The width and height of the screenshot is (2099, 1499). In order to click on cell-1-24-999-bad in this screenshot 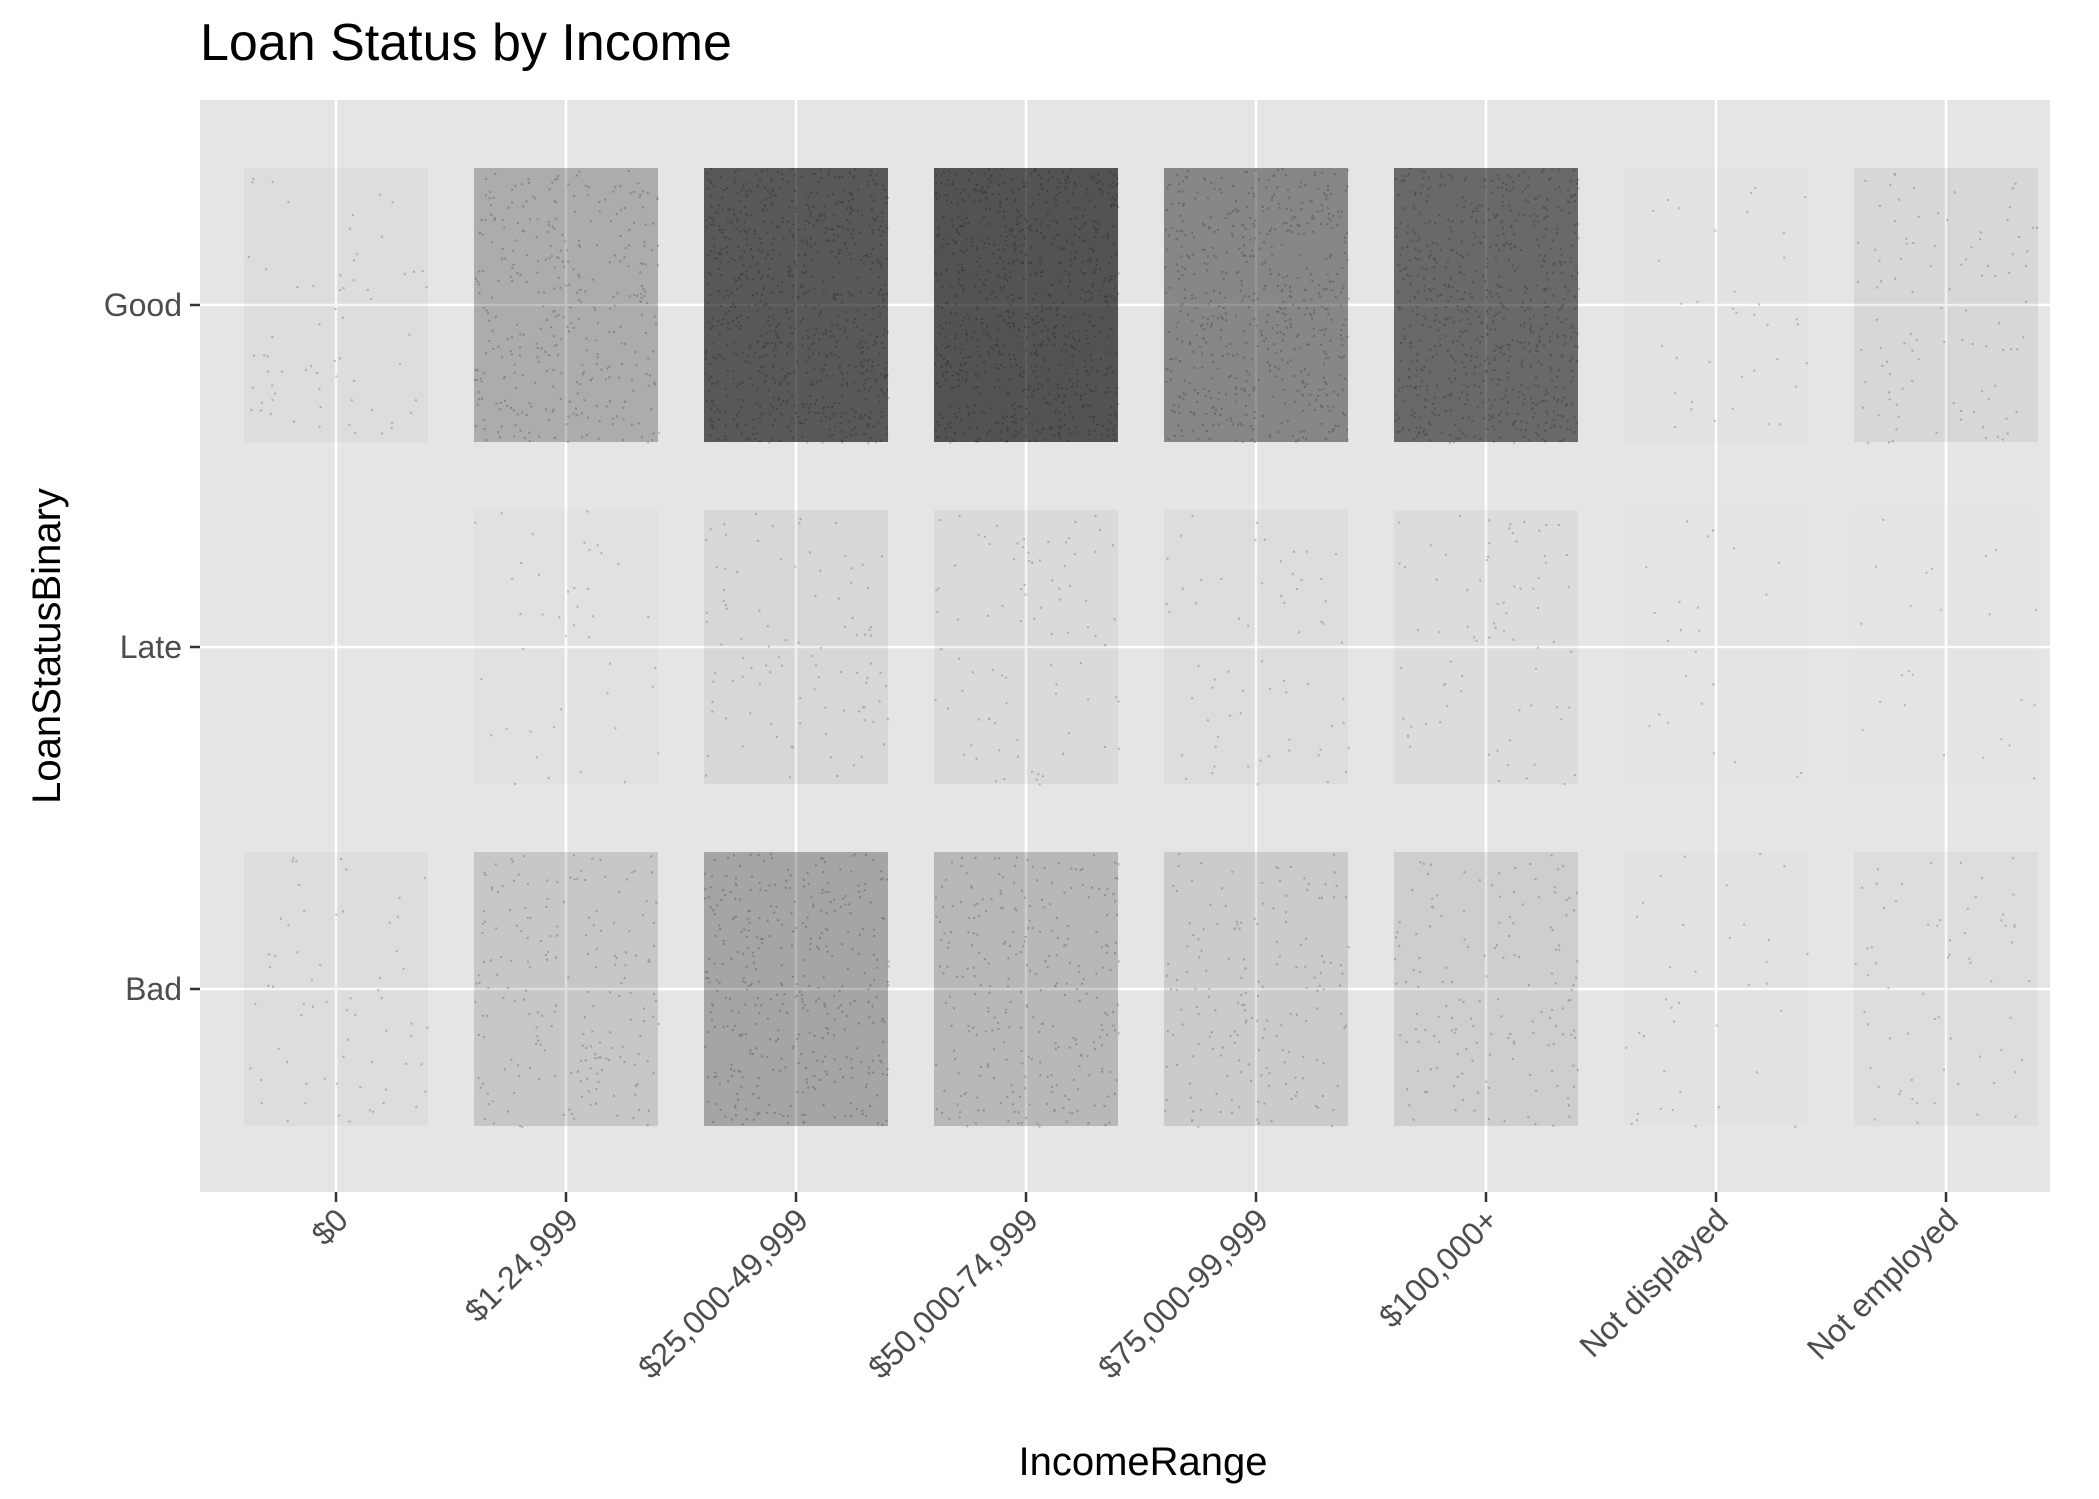, I will do `click(567, 990)`.